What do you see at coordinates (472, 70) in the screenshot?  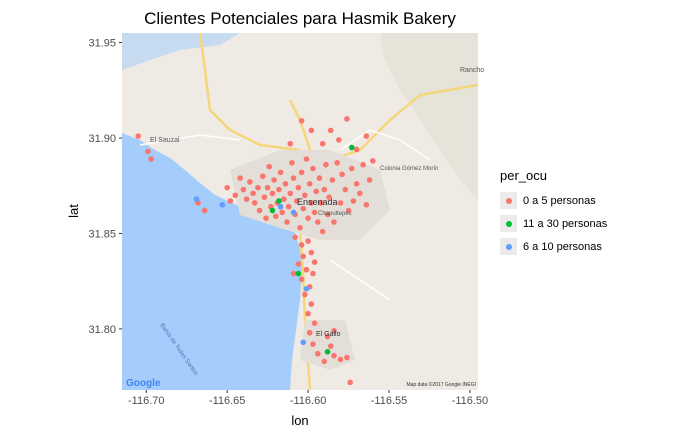 I see `map-place-label: Rancho` at bounding box center [472, 70].